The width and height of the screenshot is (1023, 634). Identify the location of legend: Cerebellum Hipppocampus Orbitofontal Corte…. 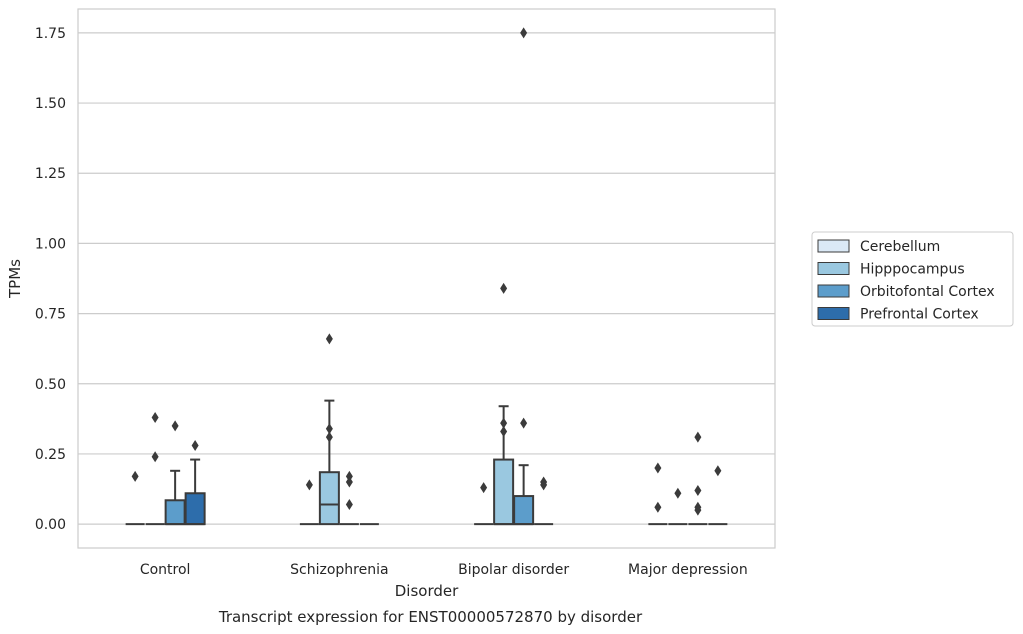
(912, 279).